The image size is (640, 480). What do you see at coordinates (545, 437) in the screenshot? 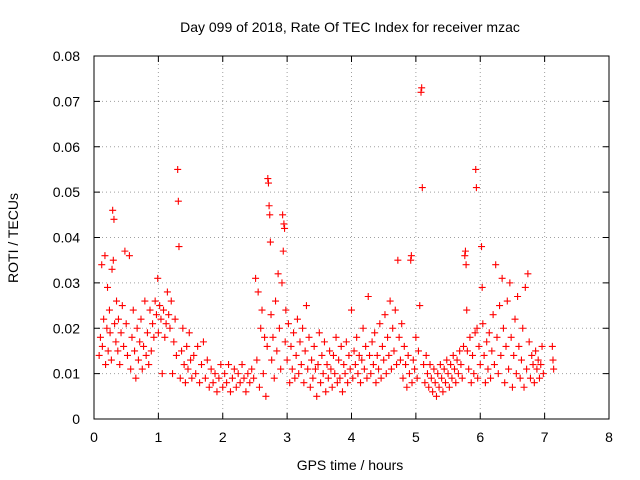
I see `x-tick-label: 7` at bounding box center [545, 437].